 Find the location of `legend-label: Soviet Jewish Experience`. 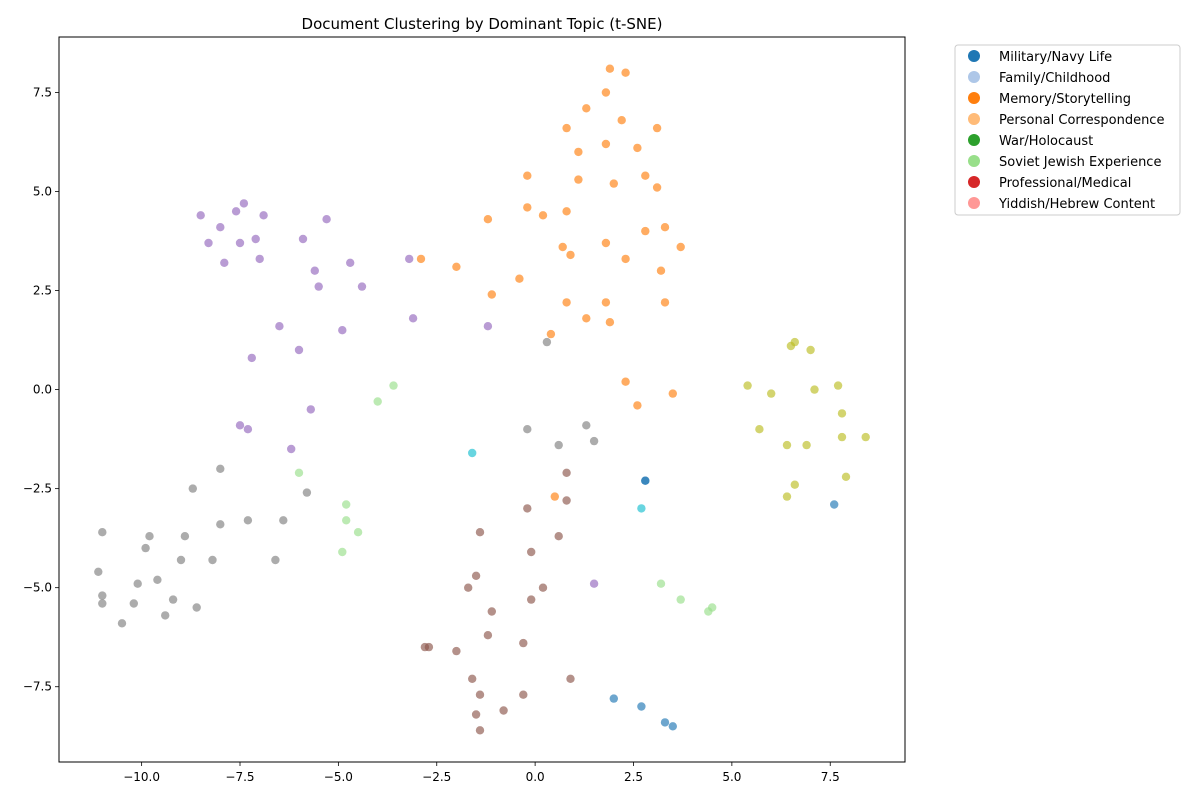

legend-label: Soviet Jewish Experience is located at coordinates (1080, 162).